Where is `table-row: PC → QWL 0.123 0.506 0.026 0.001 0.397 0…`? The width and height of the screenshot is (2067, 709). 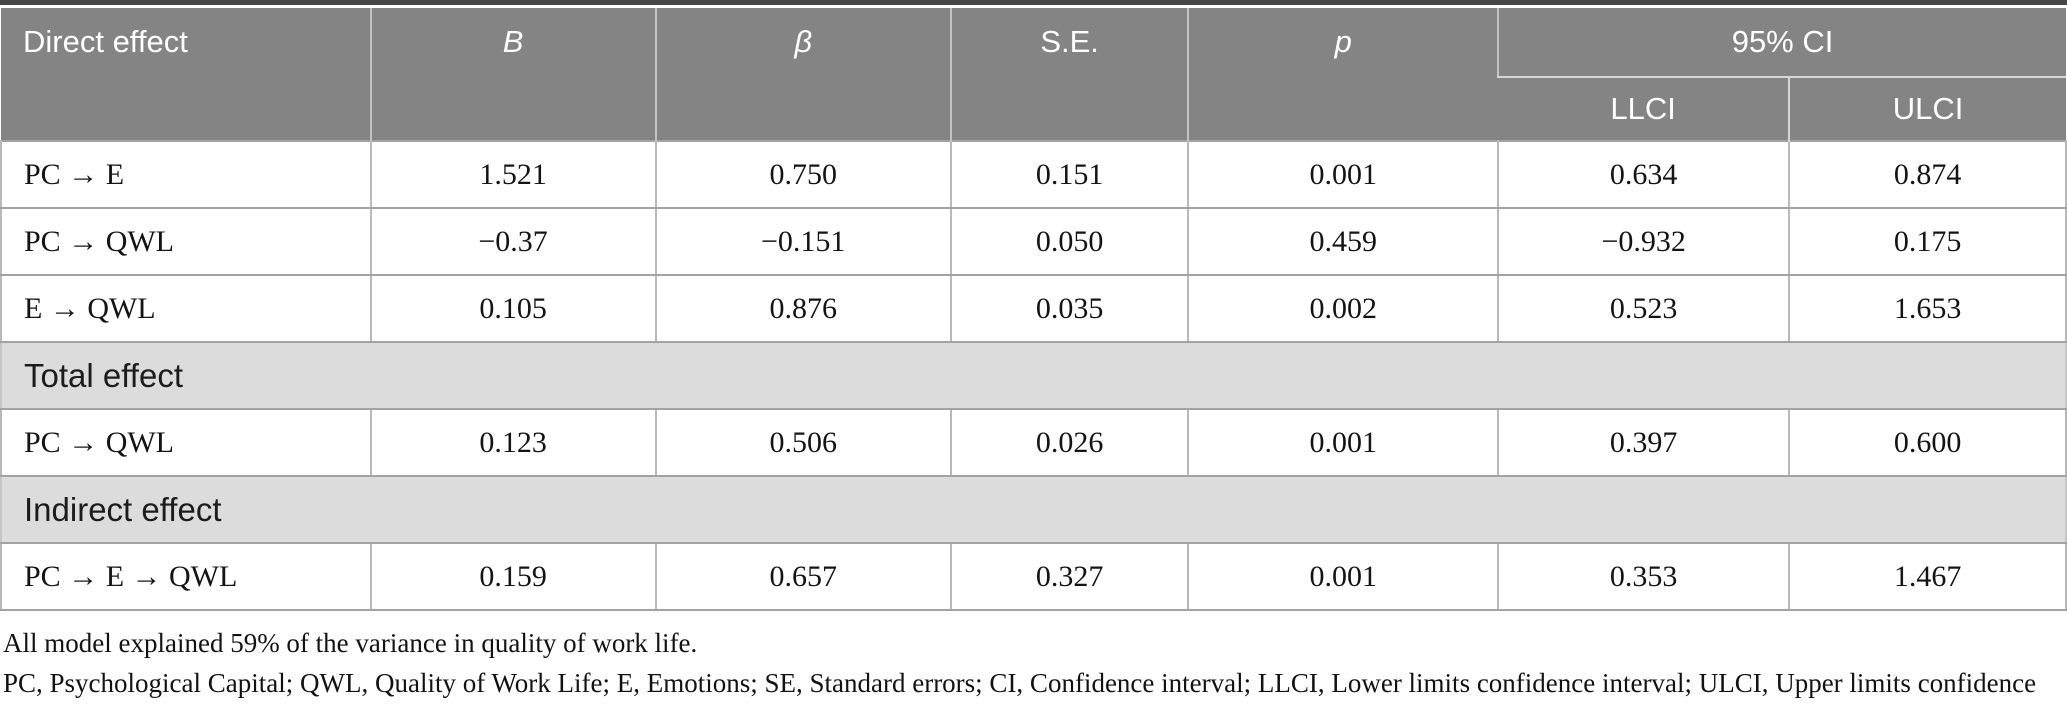
table-row: PC → QWL 0.123 0.506 0.026 0.001 0.397 0… is located at coordinates (1033, 442).